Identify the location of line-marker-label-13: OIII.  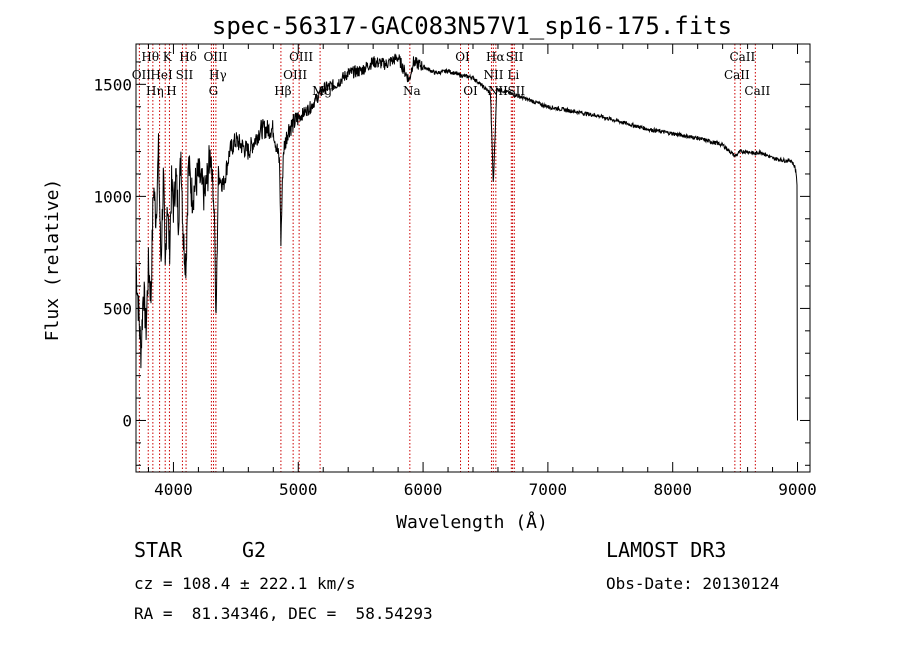
(301, 57).